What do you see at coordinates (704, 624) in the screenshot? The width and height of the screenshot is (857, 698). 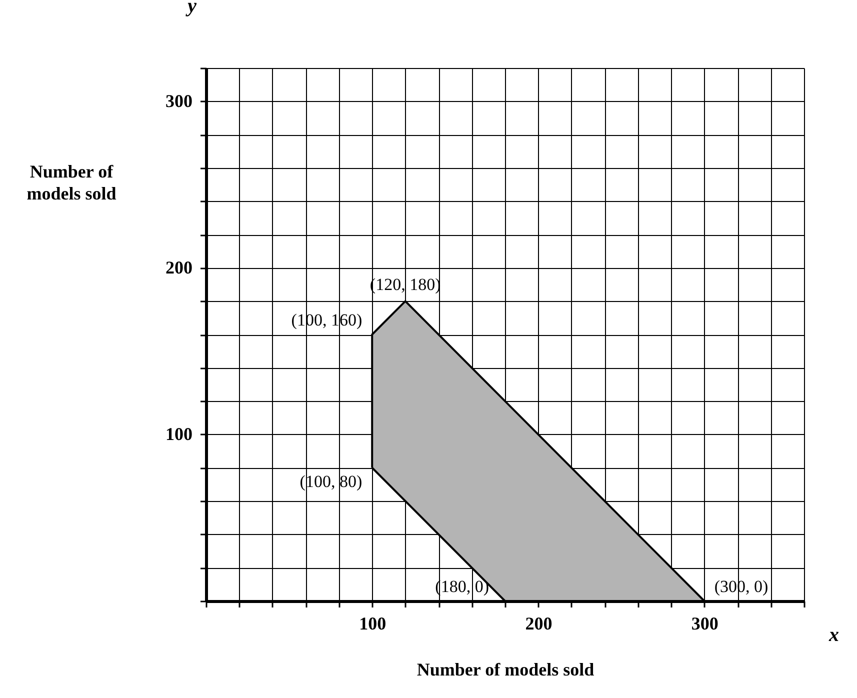 I see `x-tick-label: 300` at bounding box center [704, 624].